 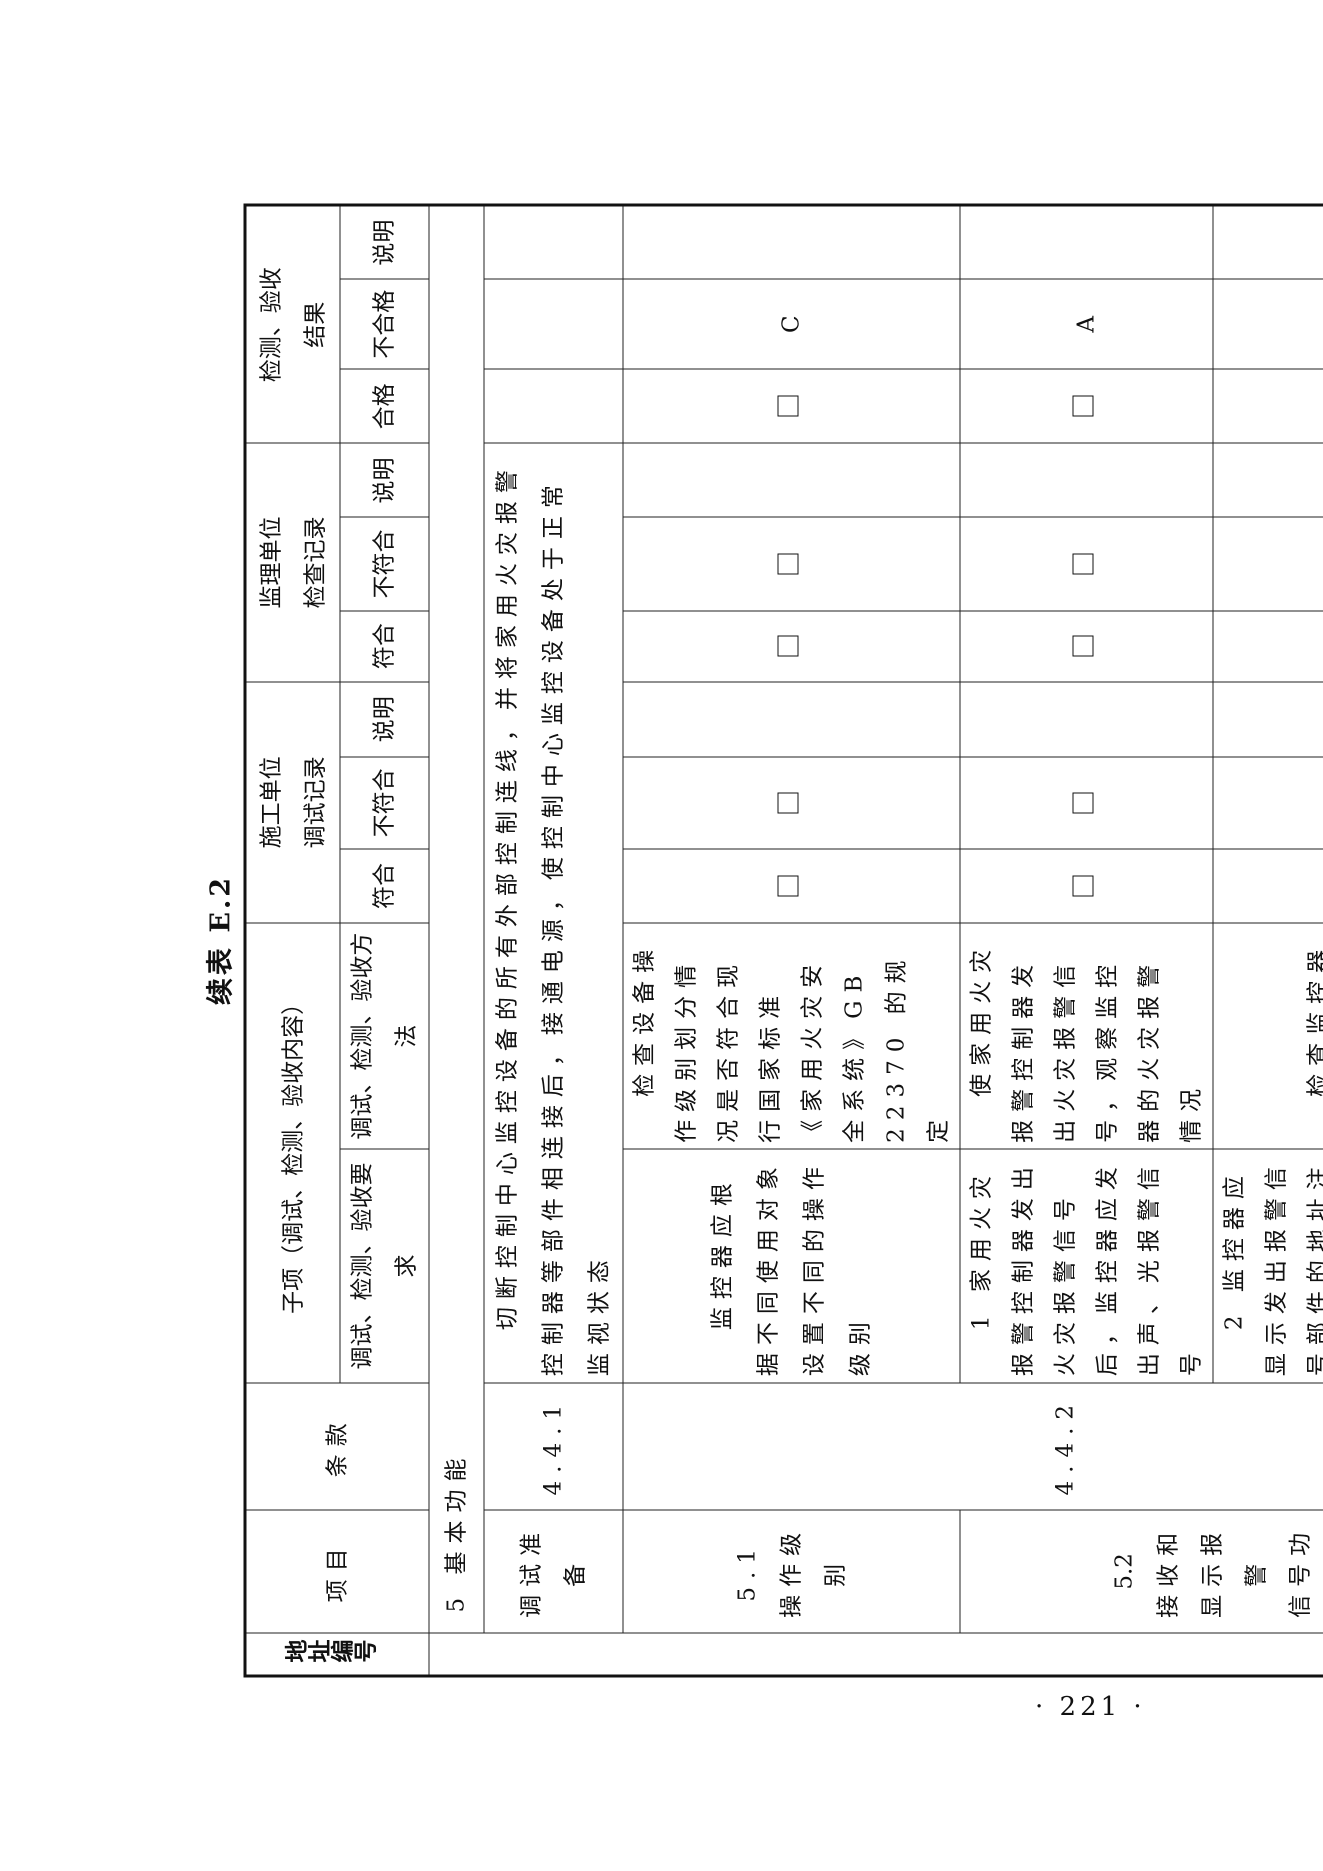 What do you see at coordinates (336, 1446) in the screenshot?
I see `header-clause: 条款` at bounding box center [336, 1446].